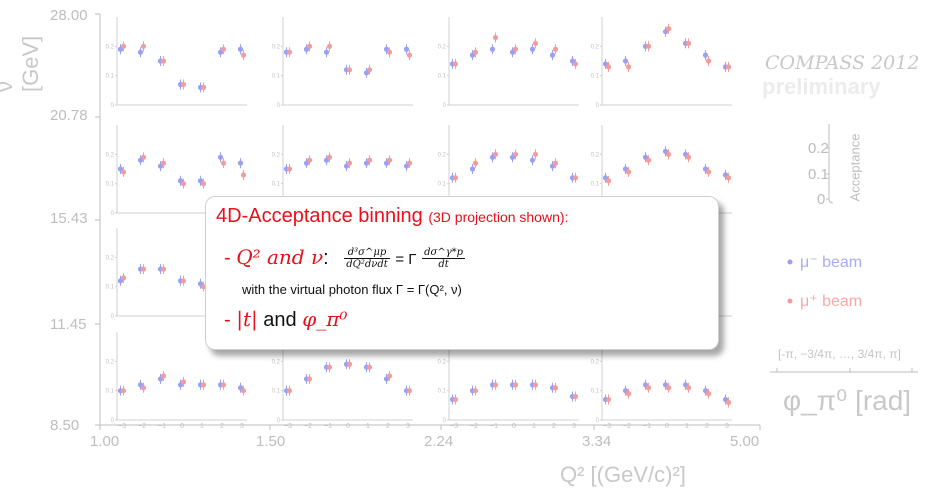 The width and height of the screenshot is (927, 494). I want to click on legend-mu-minus: μ⁻ beam, so click(831, 262).